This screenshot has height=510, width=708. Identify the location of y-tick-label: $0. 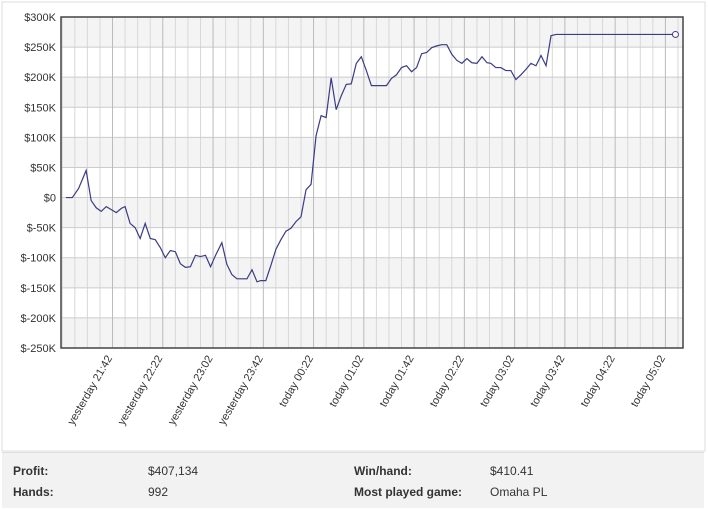
(50, 199).